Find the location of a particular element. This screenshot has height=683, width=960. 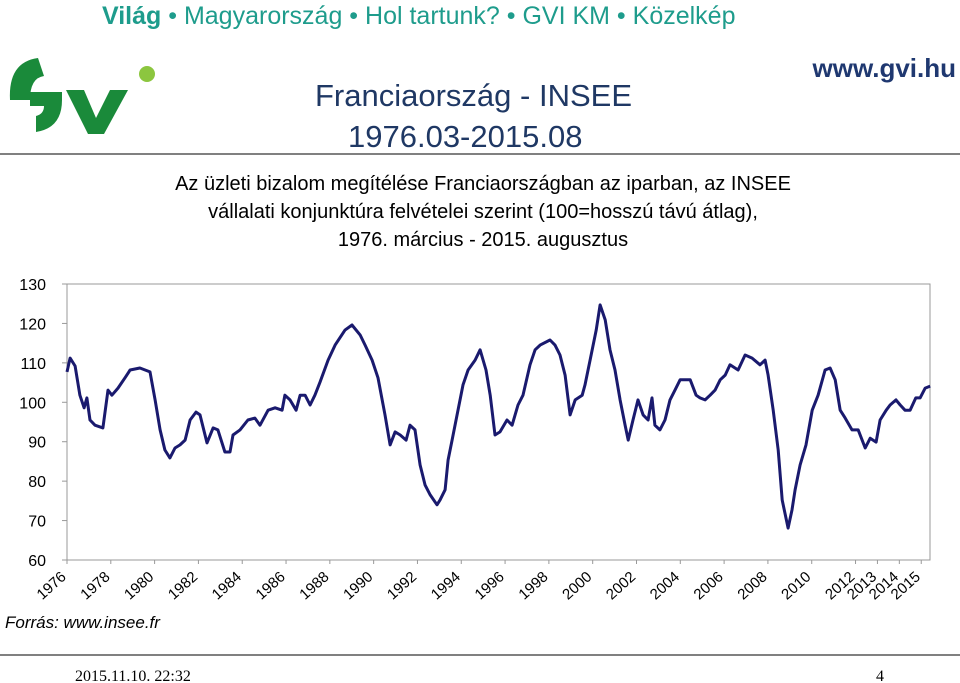

y-tick-label: 70 is located at coordinates (37, 522).